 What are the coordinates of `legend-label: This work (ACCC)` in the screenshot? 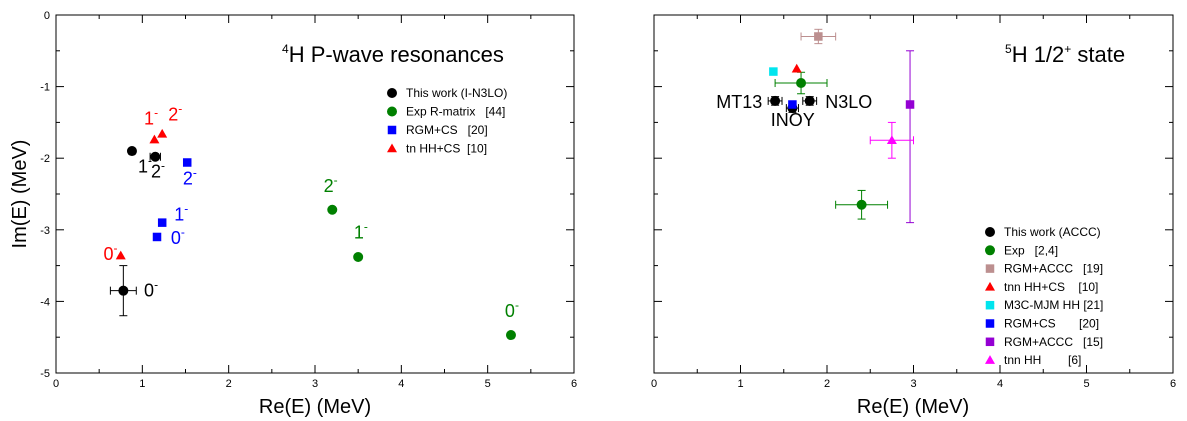 It's located at (1052, 232).